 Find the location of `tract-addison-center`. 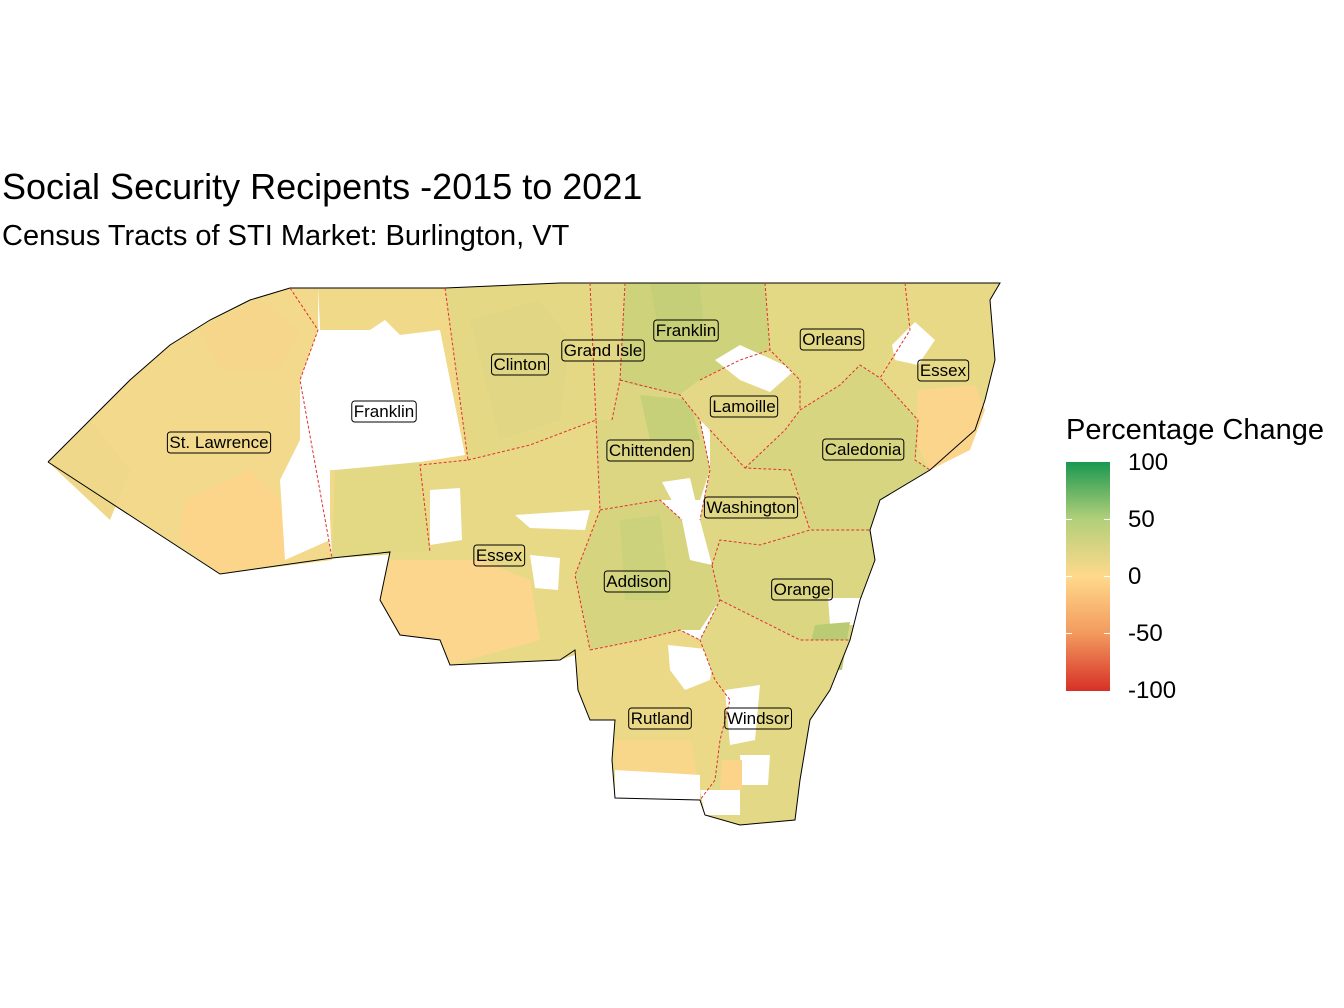

tract-addison-center is located at coordinates (645, 557).